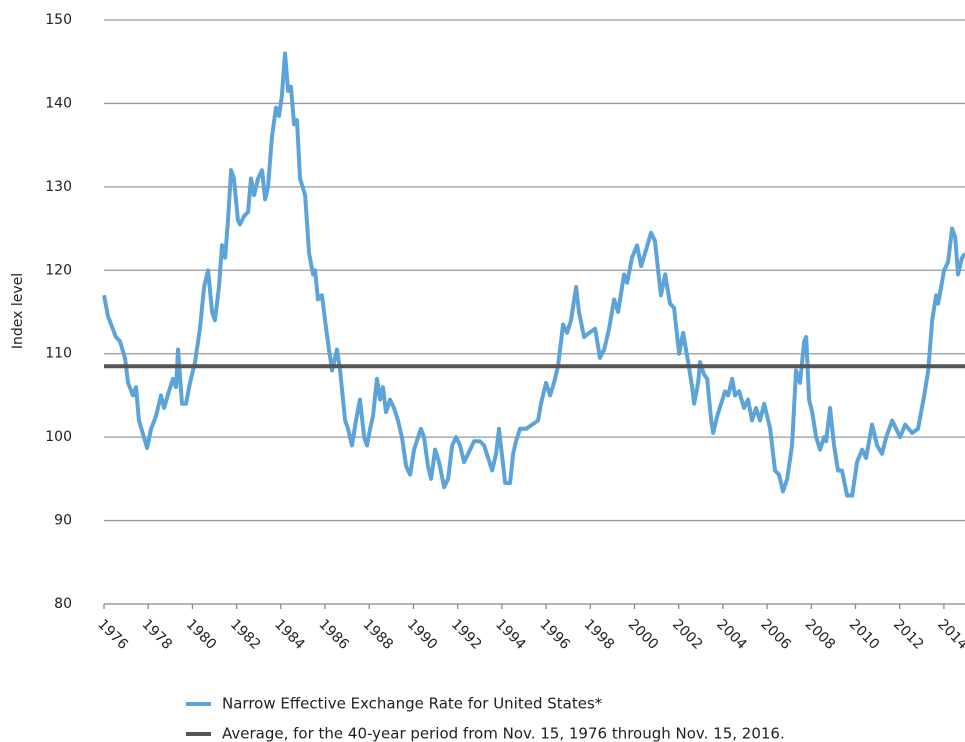 Image resolution: width=965 pixels, height=742 pixels. What do you see at coordinates (908, 634) in the screenshot?
I see `x-tick-label: 2012` at bounding box center [908, 634].